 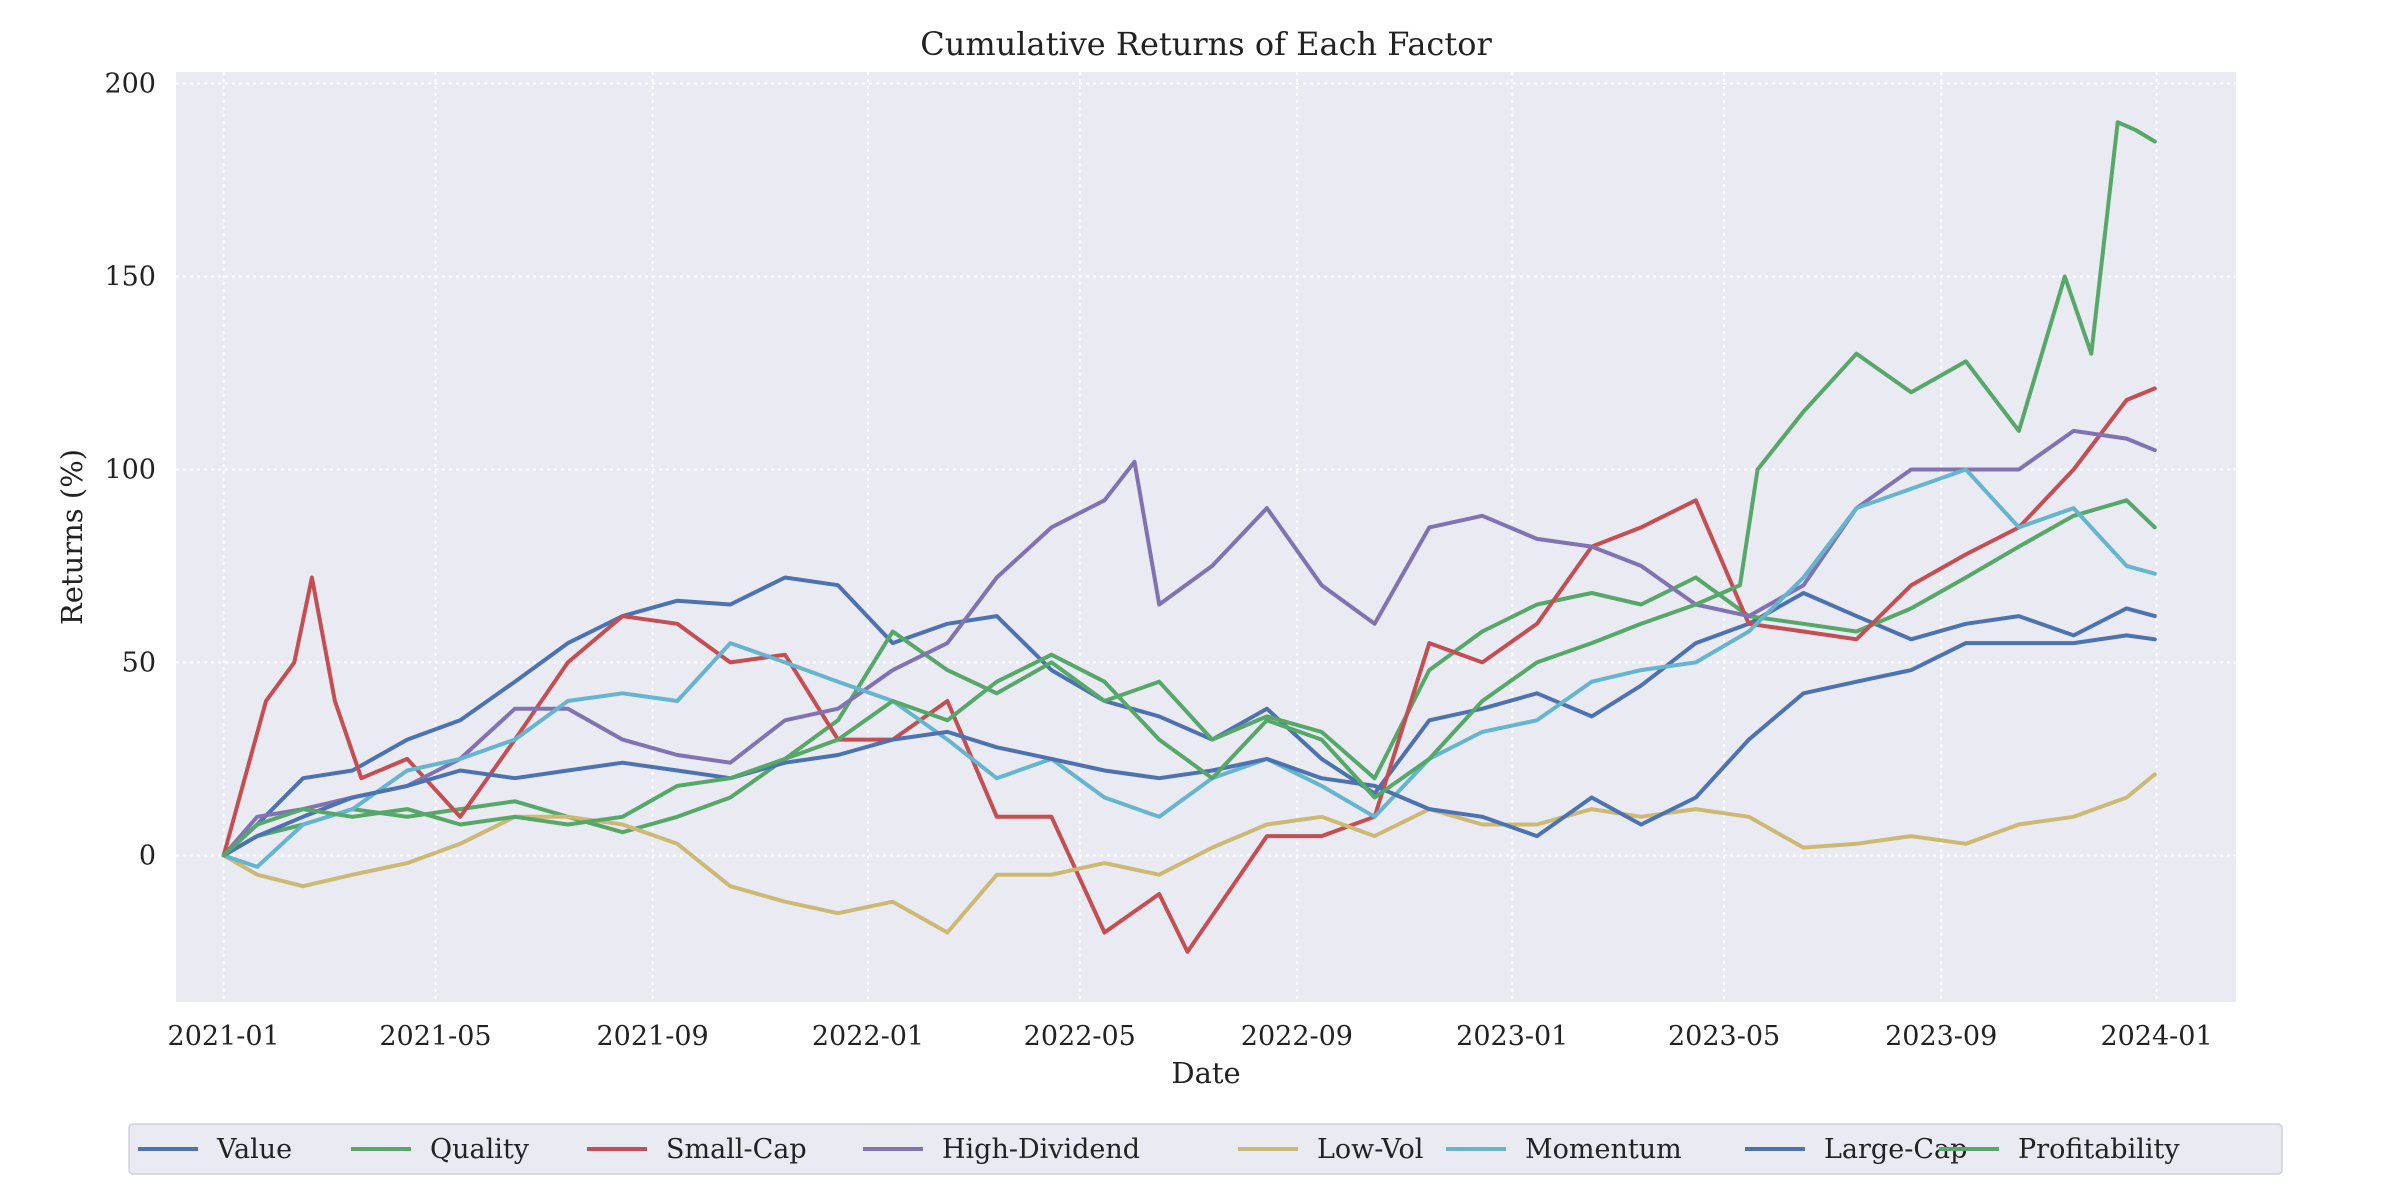 What do you see at coordinates (224, 1036) in the screenshot?
I see `x-tick-label: 2021-01` at bounding box center [224, 1036].